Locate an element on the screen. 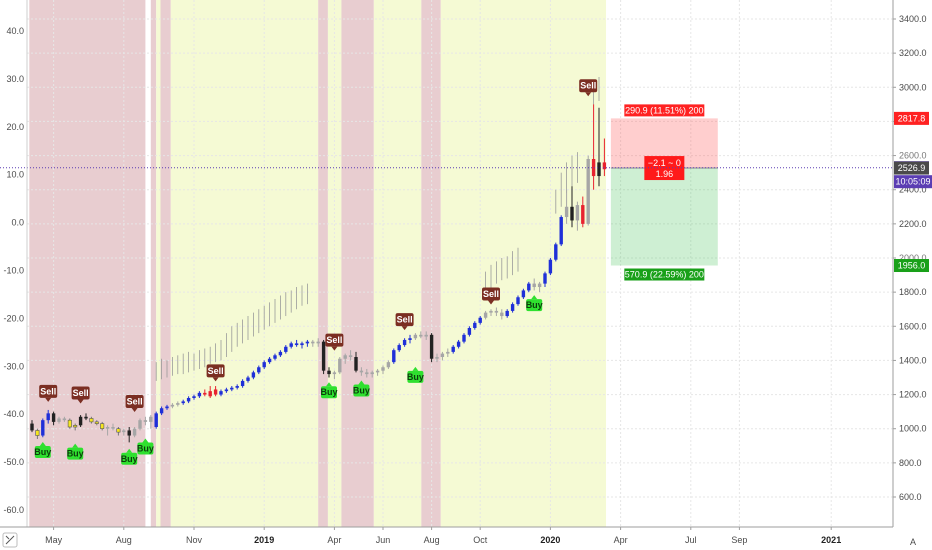 This screenshot has width=932, height=550. auto-scale-toggle: A is located at coordinates (913, 542).